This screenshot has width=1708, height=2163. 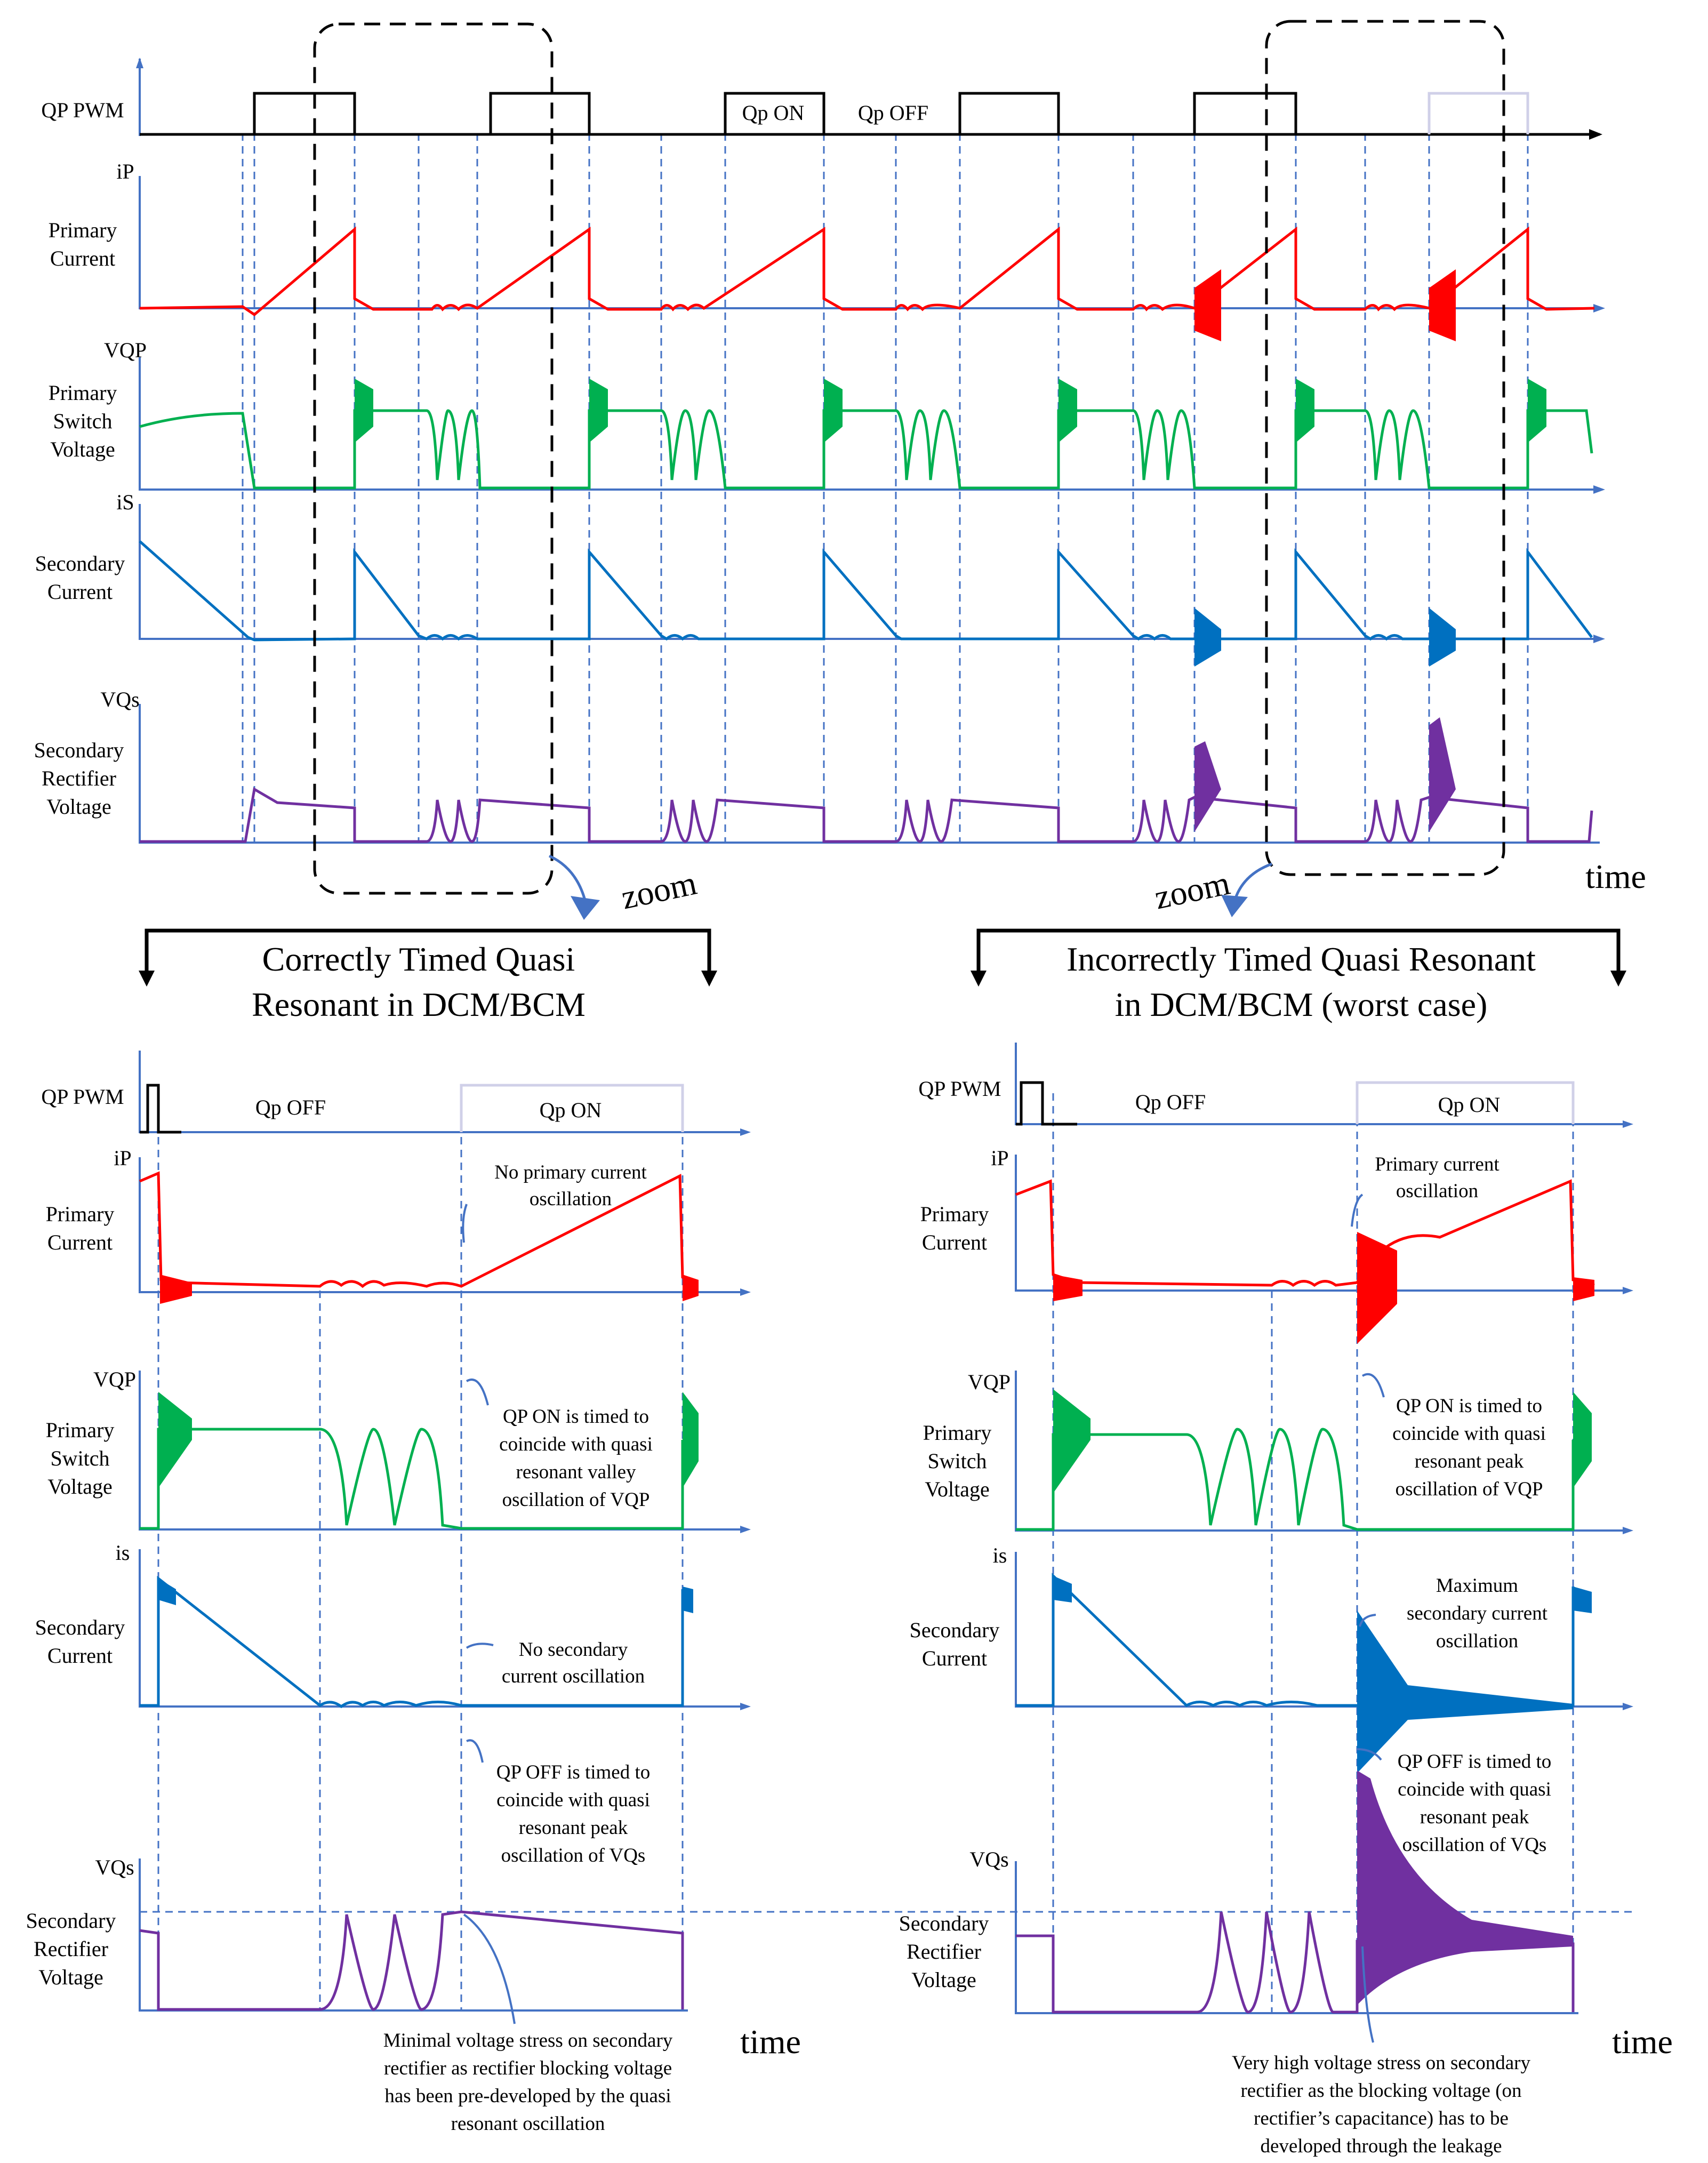 What do you see at coordinates (1469, 1406) in the screenshot?
I see `right-note-qp-on-line1: QP ON is timed to` at bounding box center [1469, 1406].